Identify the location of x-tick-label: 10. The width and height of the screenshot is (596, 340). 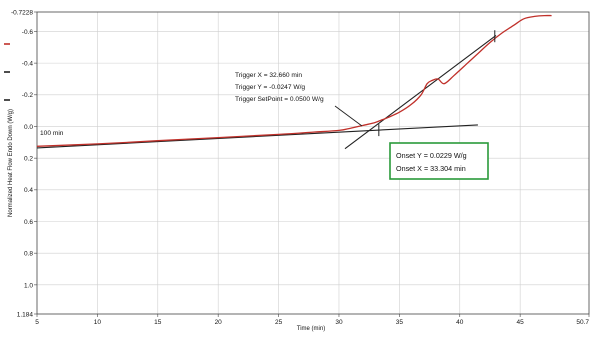
(98, 322).